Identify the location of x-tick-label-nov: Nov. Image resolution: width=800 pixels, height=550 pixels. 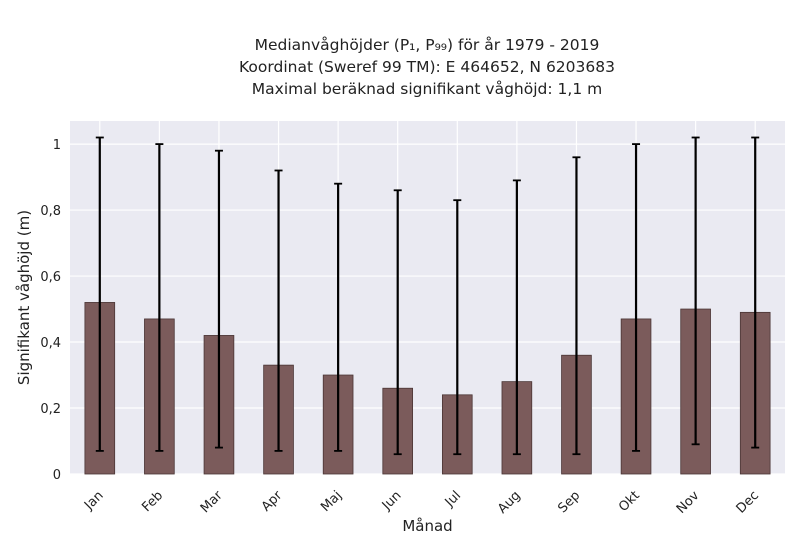
(688, 502).